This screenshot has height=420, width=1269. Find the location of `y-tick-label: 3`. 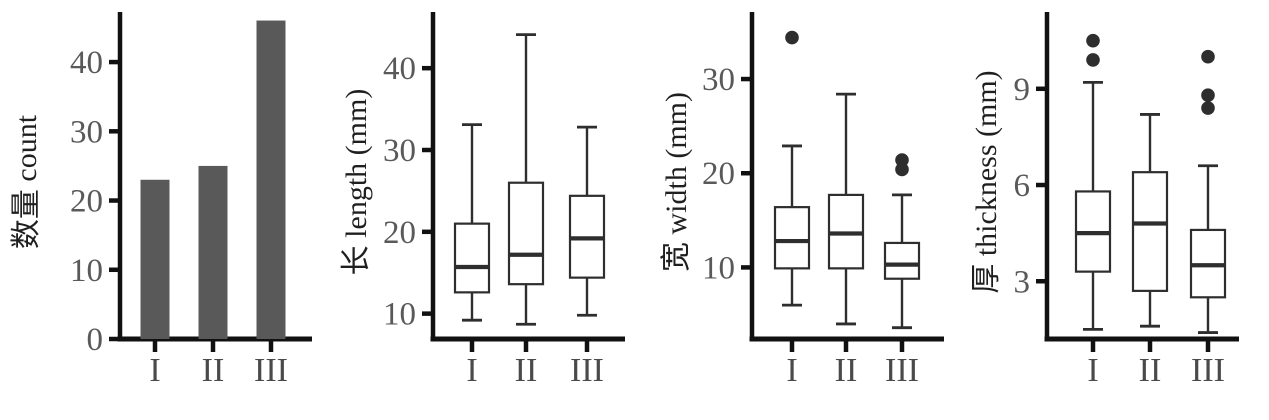

y-tick-label: 3 is located at coordinates (1022, 282).